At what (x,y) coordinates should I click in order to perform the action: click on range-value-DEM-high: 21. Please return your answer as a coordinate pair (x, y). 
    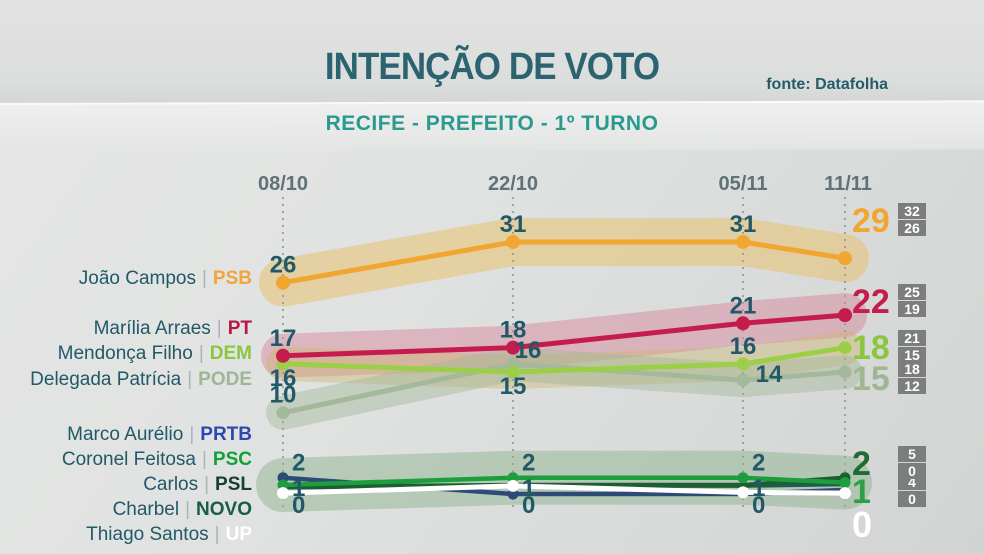
    Looking at the image, I should click on (912, 338).